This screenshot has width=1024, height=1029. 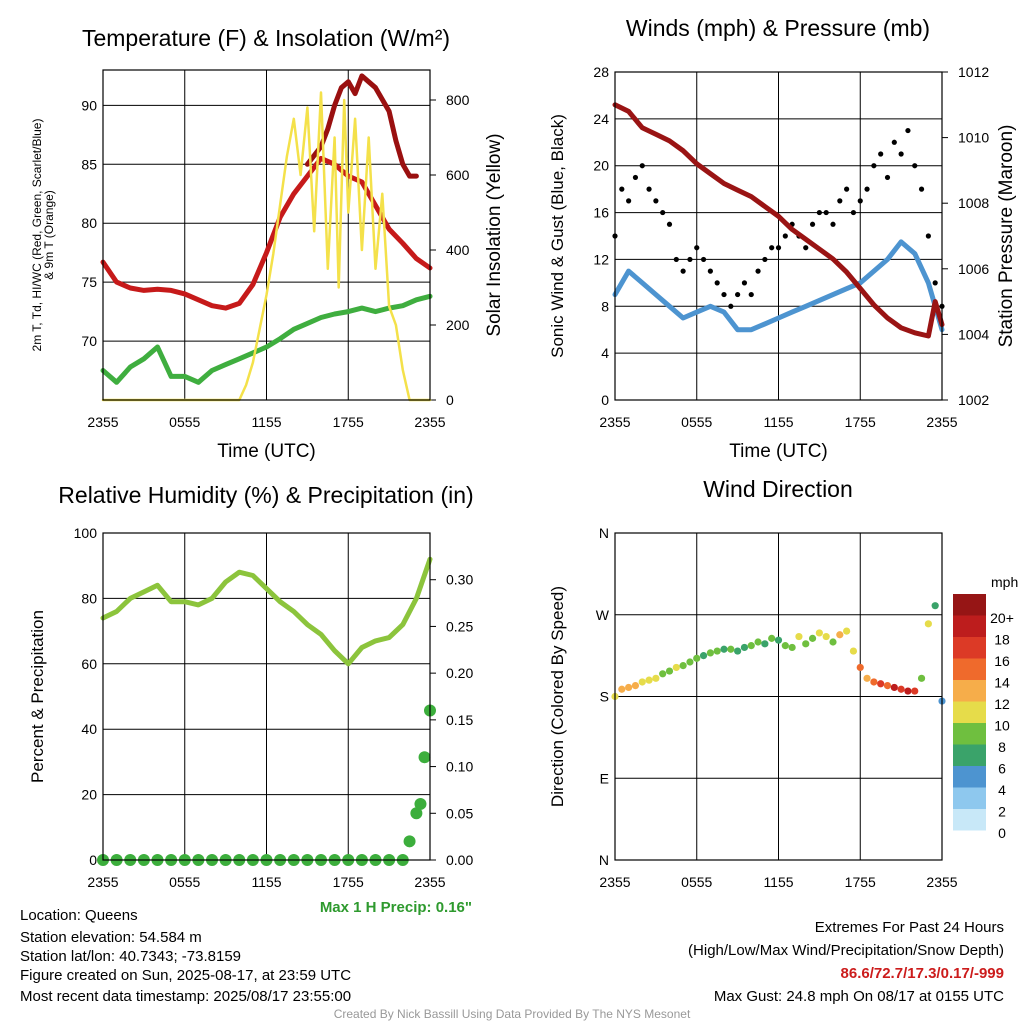 What do you see at coordinates (604, 860) in the screenshot?
I see `y-tick-label: N` at bounding box center [604, 860].